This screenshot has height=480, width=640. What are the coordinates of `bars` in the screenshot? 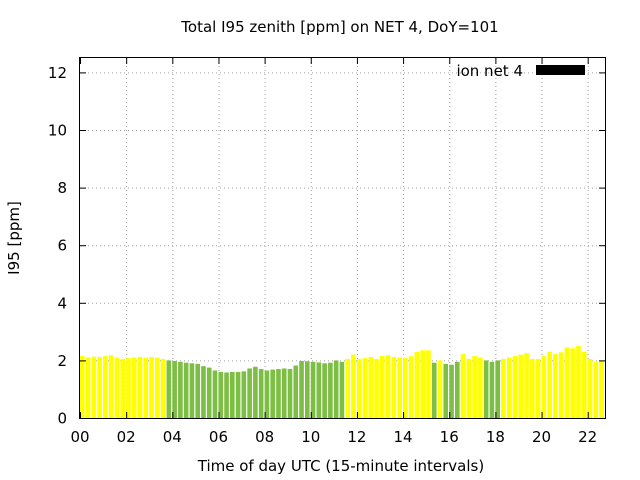 It's located at (343, 382).